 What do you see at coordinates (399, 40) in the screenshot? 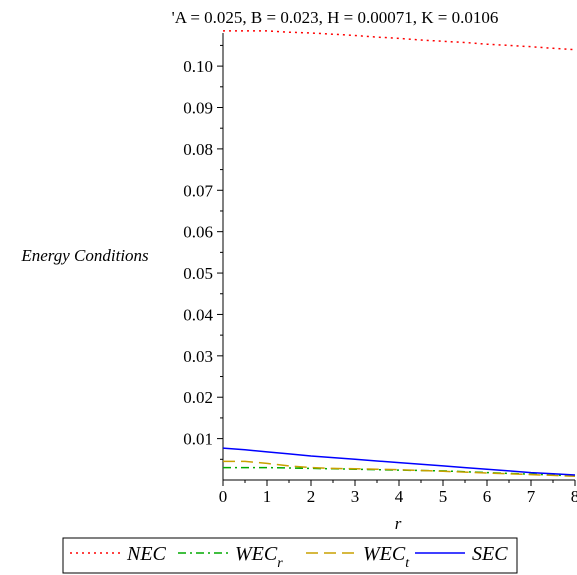
I see `series-line-nec` at bounding box center [399, 40].